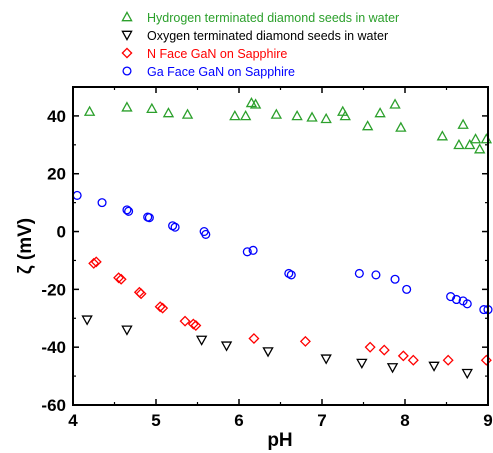 The width and height of the screenshot is (493, 453). What do you see at coordinates (61, 232) in the screenshot?
I see `y-tick-label: 0` at bounding box center [61, 232].